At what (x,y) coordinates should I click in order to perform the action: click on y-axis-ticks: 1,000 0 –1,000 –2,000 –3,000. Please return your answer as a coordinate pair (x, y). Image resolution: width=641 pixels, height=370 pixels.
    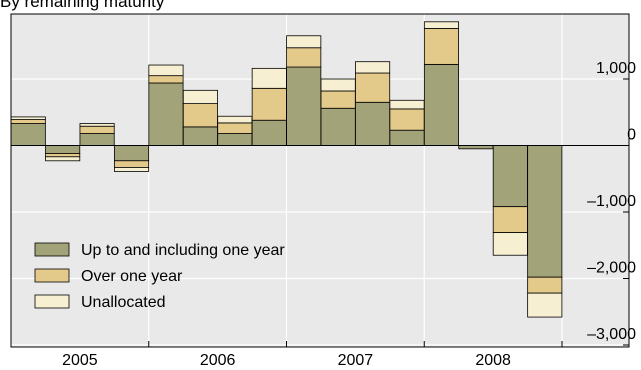
    Looking at the image, I should click on (611, 203).